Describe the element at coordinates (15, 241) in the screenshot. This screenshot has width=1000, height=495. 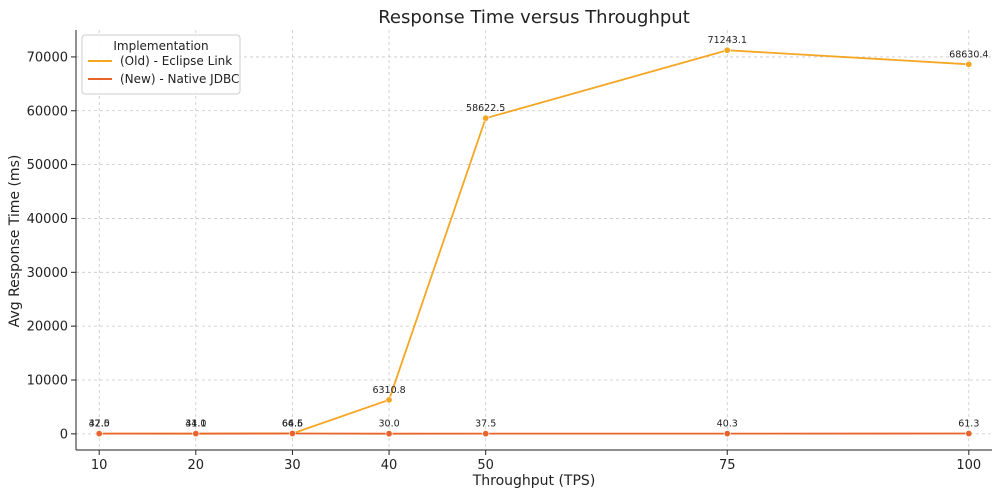
I see `y-axis-label: Avg Response Time (ms)` at that location.